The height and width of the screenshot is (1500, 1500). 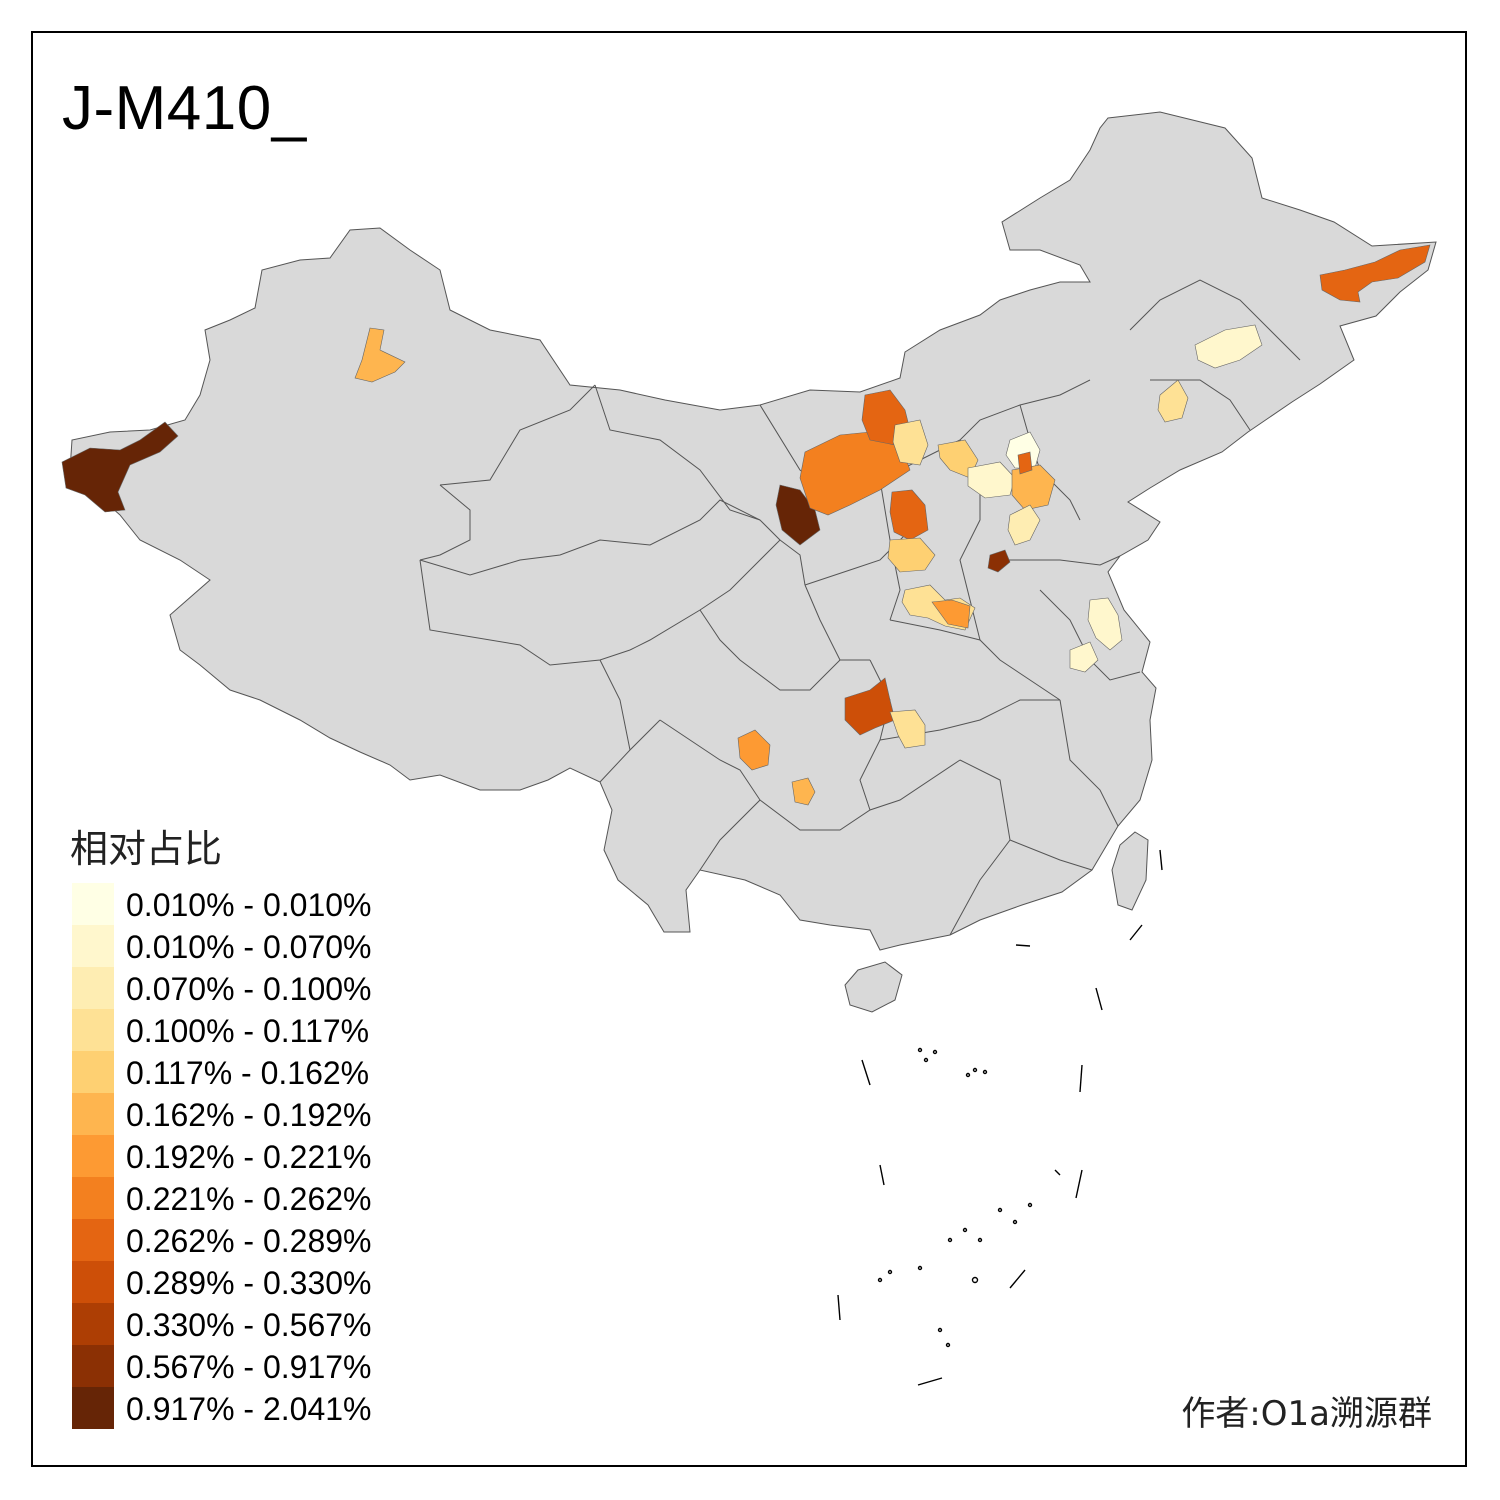 What do you see at coordinates (909, 515) in the screenshot?
I see `region-shanxi-mid` at bounding box center [909, 515].